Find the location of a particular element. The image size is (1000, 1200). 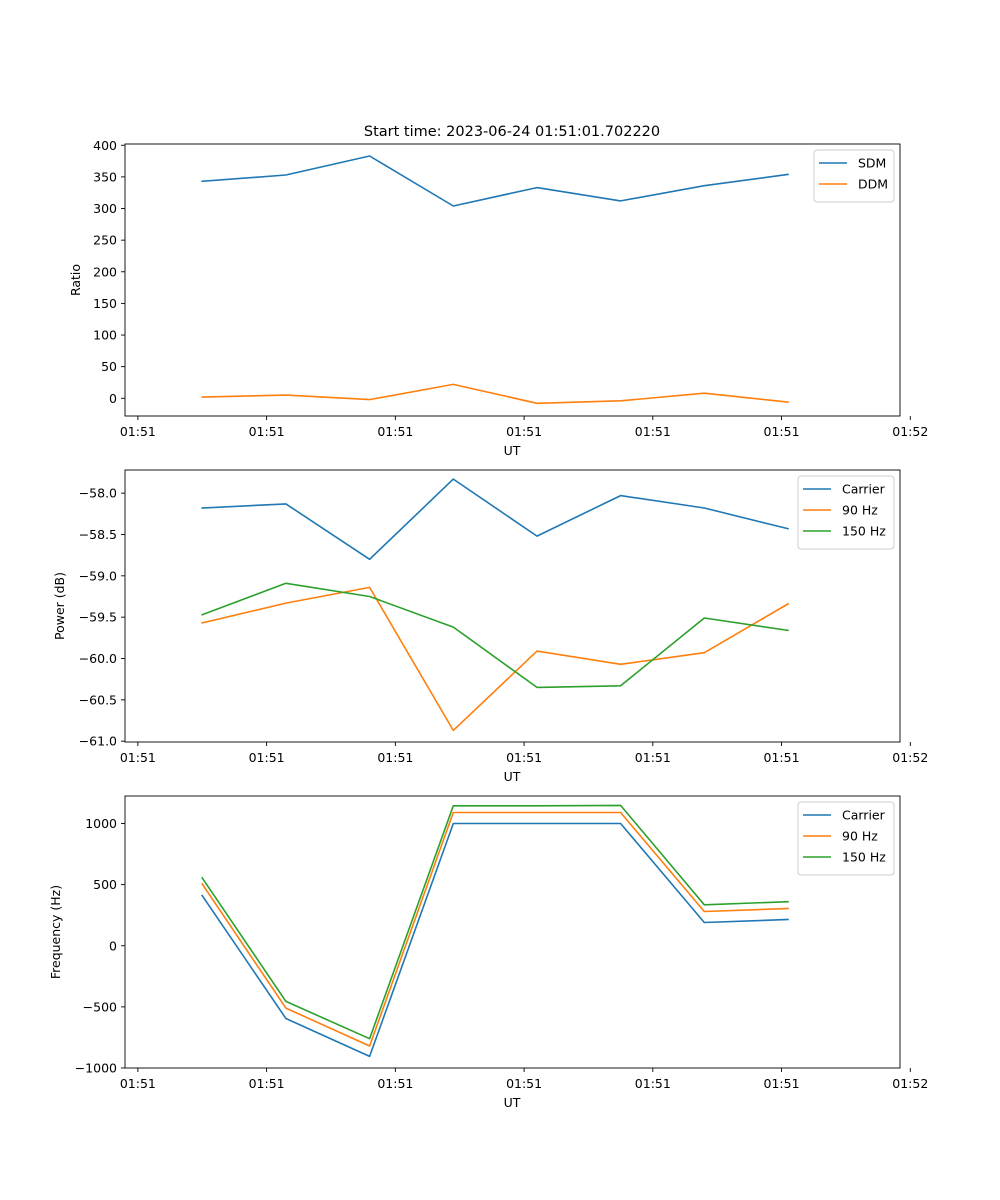

y-tick-label: −1000 is located at coordinates (96, 1068).